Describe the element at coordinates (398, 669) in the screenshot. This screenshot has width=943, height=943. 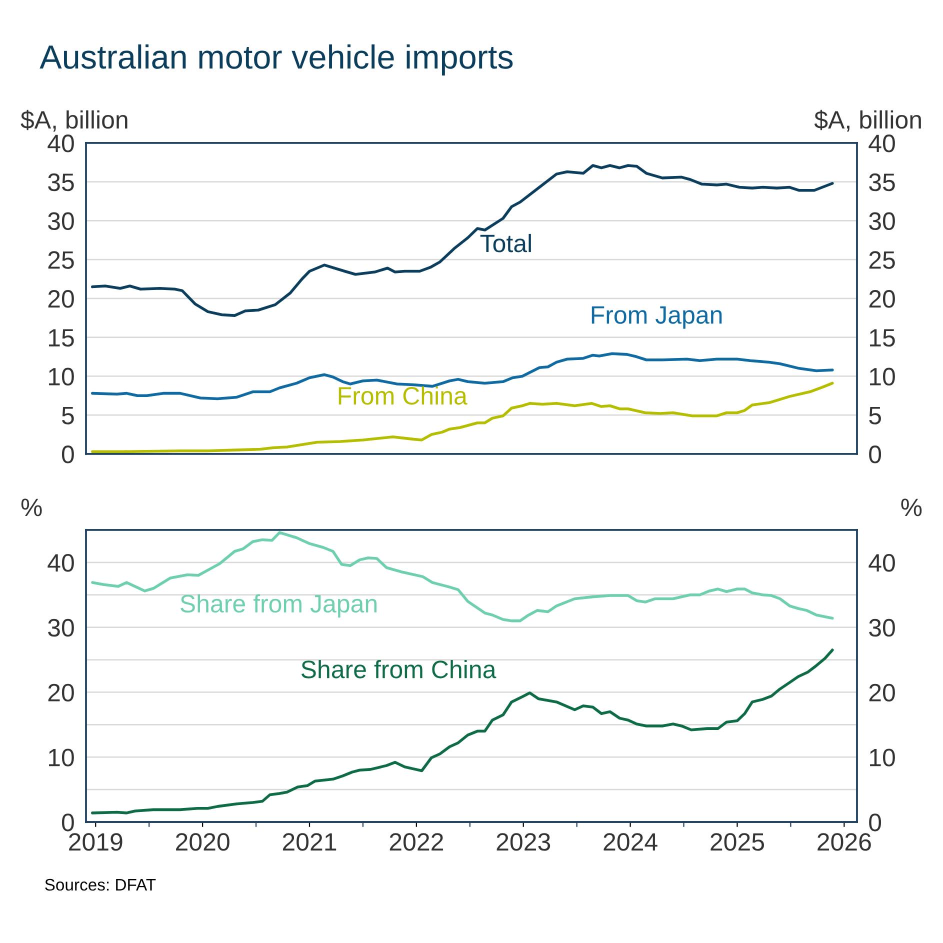
I see `series-label: Share from China` at that location.